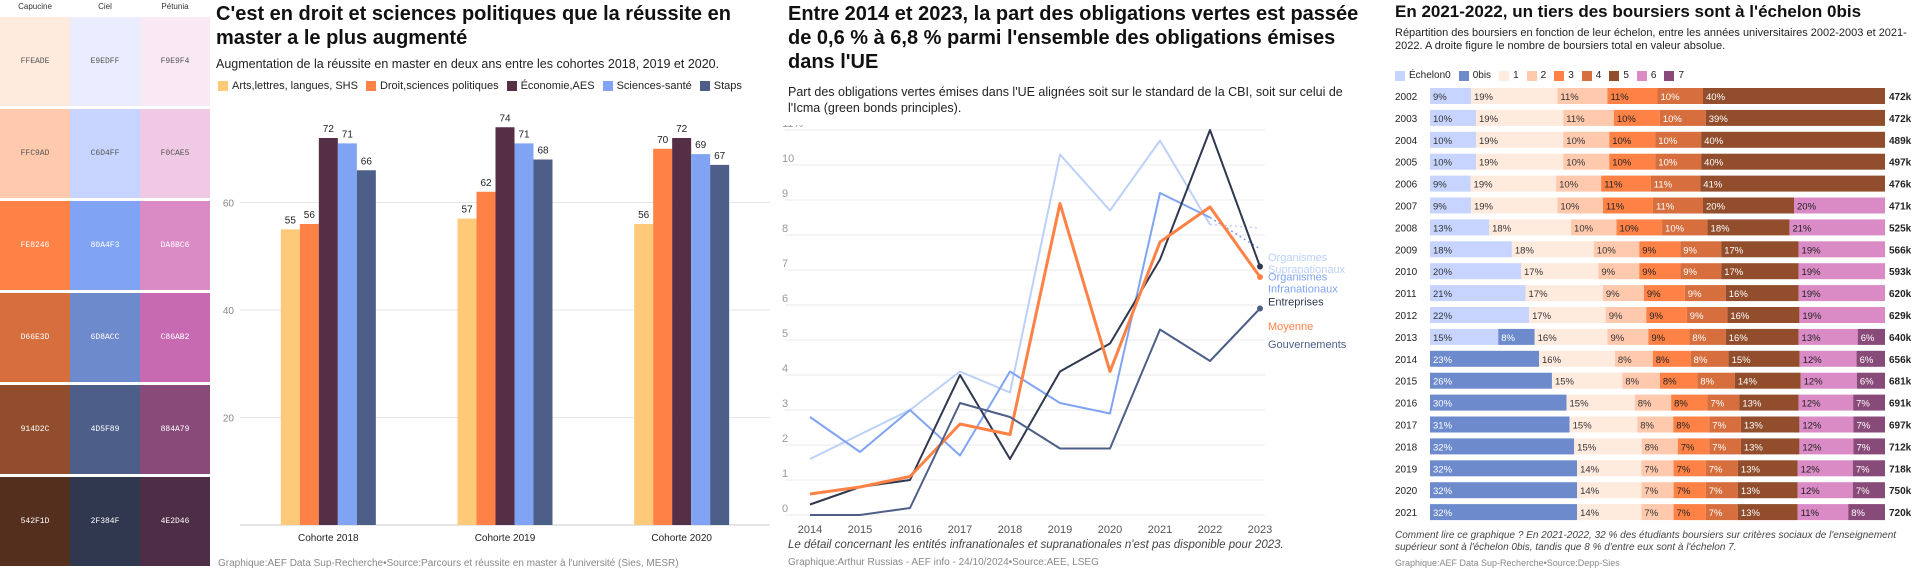 Image resolution: width=1920 pixels, height=570 pixels. I want to click on y-tick-label: 3, so click(785, 404).